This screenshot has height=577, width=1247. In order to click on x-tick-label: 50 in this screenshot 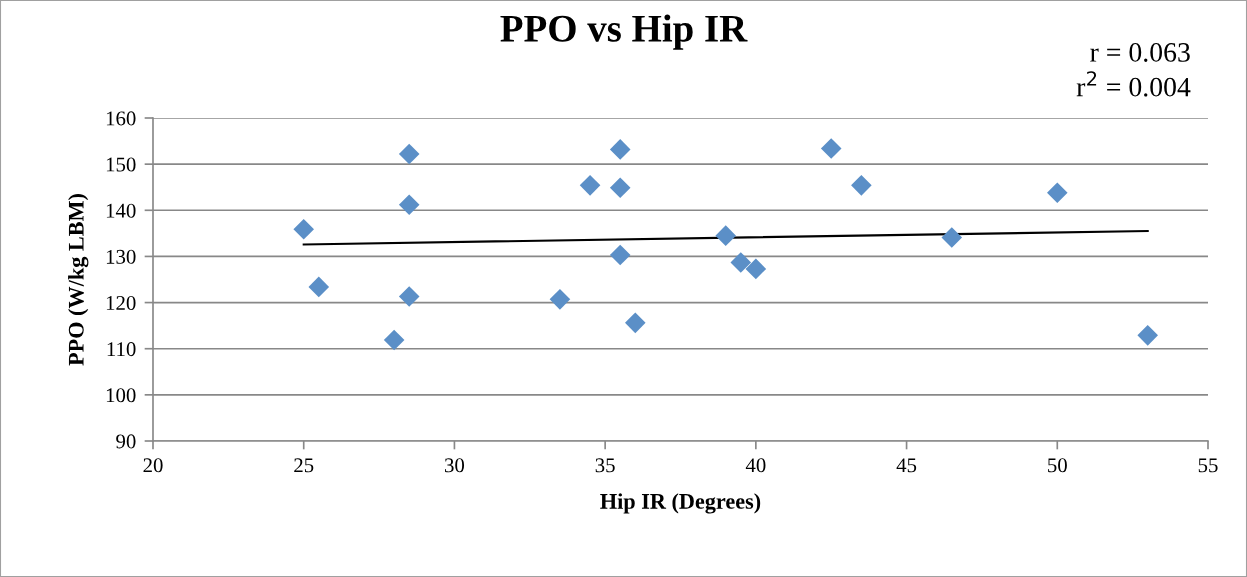, I will do `click(1057, 465)`.